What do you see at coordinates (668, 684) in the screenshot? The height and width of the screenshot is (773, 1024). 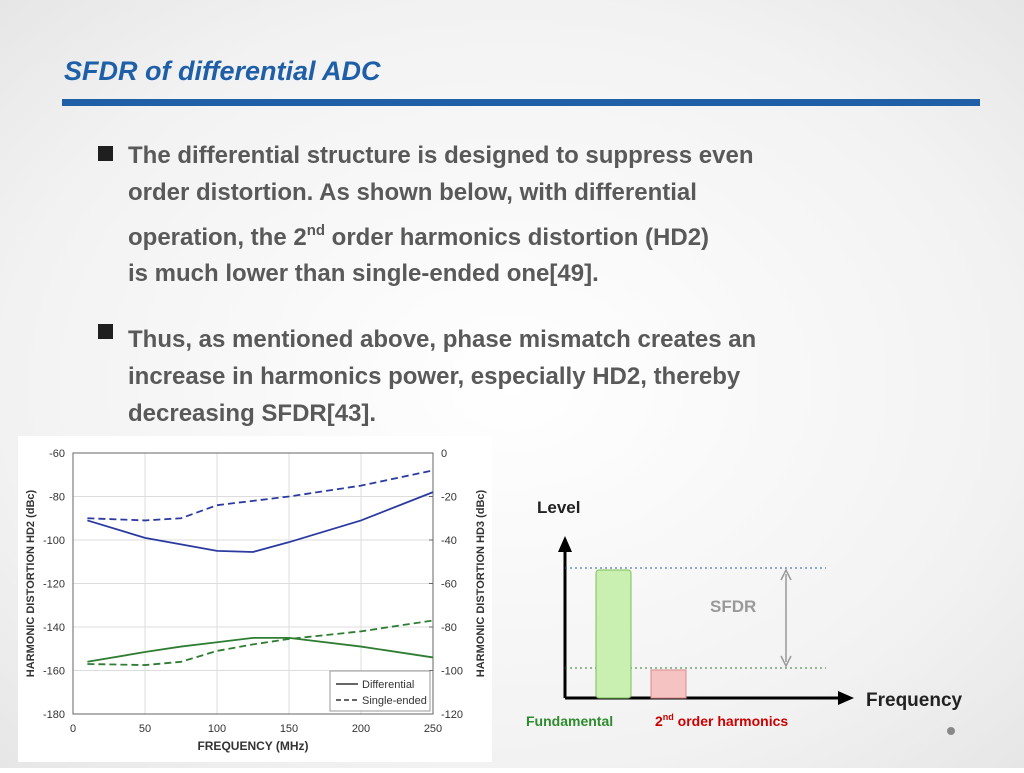 I see `harmonic-bar` at bounding box center [668, 684].